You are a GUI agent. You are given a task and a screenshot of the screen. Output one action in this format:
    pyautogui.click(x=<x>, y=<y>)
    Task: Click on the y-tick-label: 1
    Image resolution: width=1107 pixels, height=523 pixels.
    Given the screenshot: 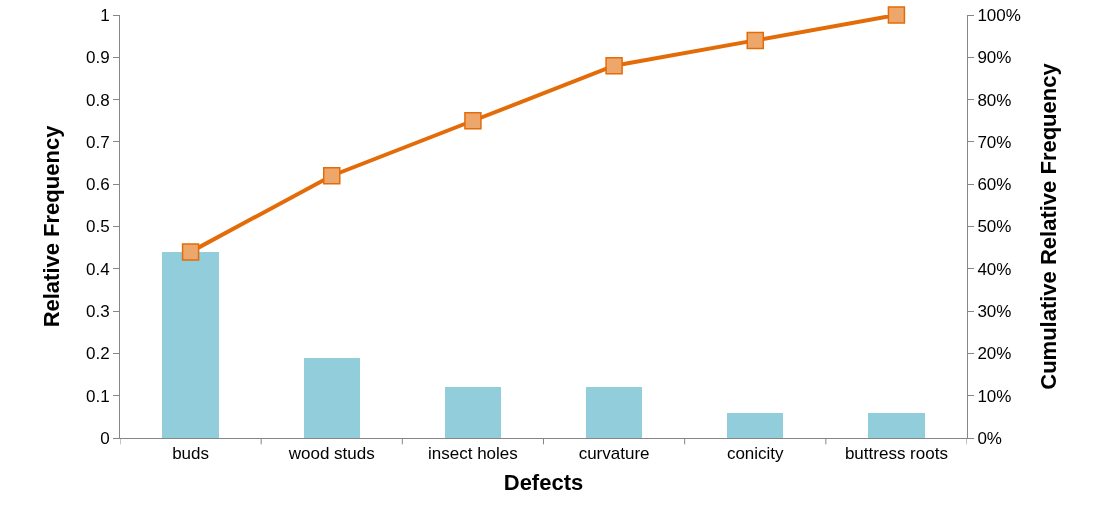 What is the action you would take?
    pyautogui.click(x=105, y=15)
    